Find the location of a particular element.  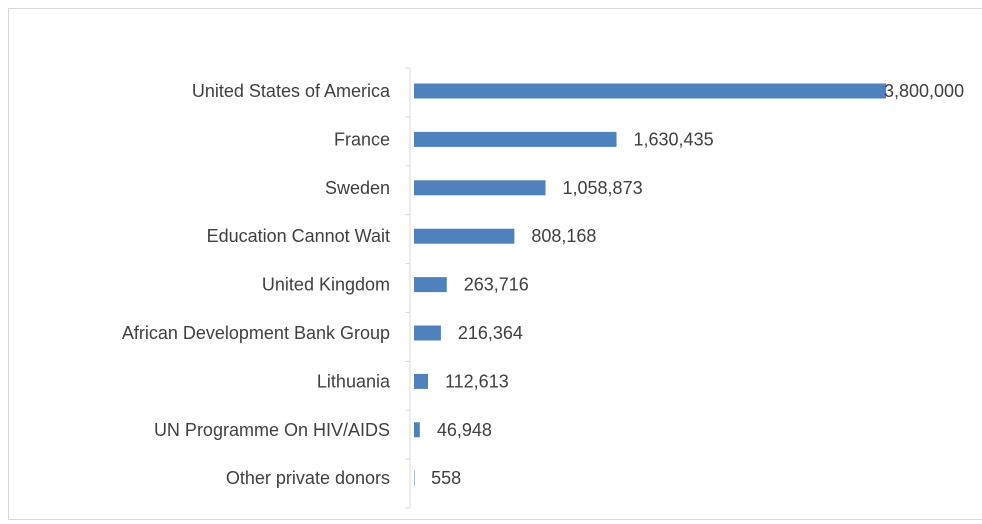

axis-layer is located at coordinates (408, 288).